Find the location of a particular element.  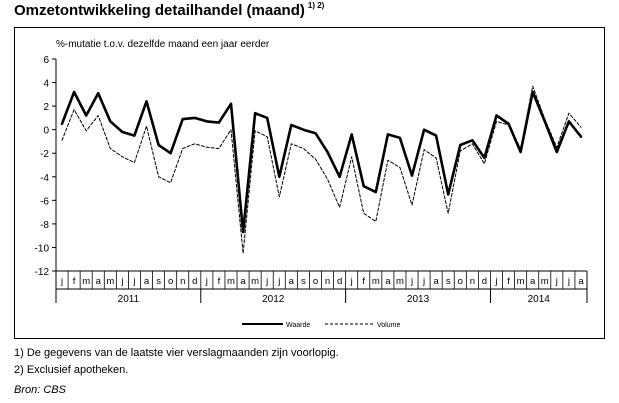

y-tick-label: 6 is located at coordinates (46, 60).